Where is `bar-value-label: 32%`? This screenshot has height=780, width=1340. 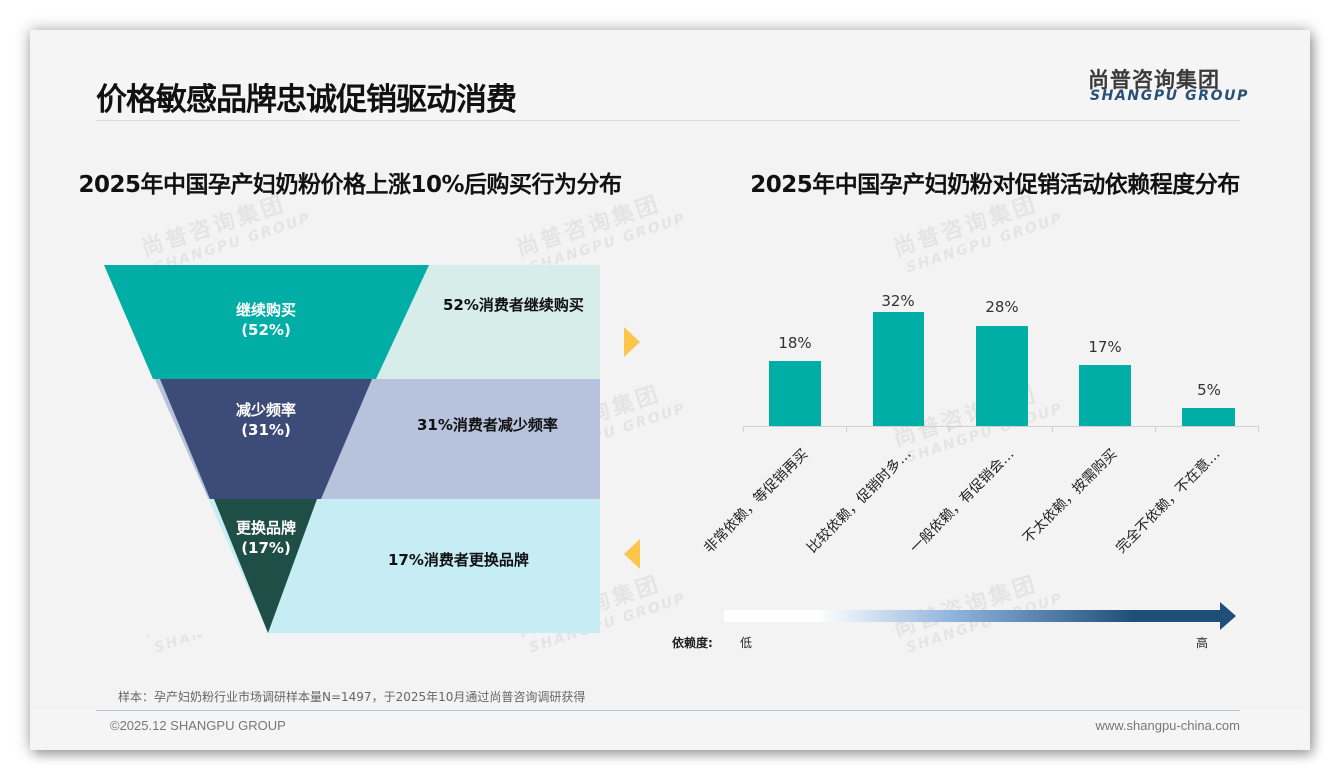
bar-value-label: 32% is located at coordinates (898, 301).